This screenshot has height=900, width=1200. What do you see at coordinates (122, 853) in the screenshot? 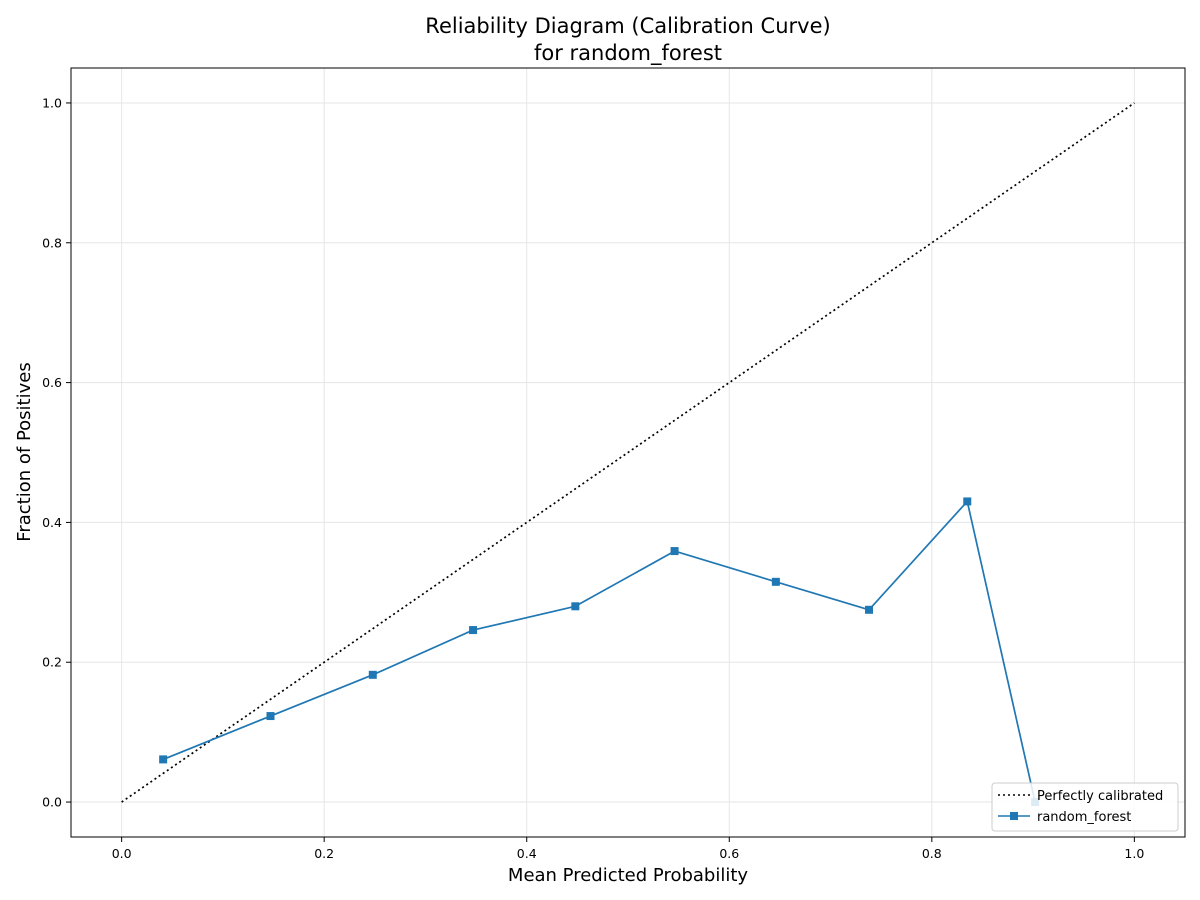
I see `x-tick-label: 0.0` at bounding box center [122, 853].